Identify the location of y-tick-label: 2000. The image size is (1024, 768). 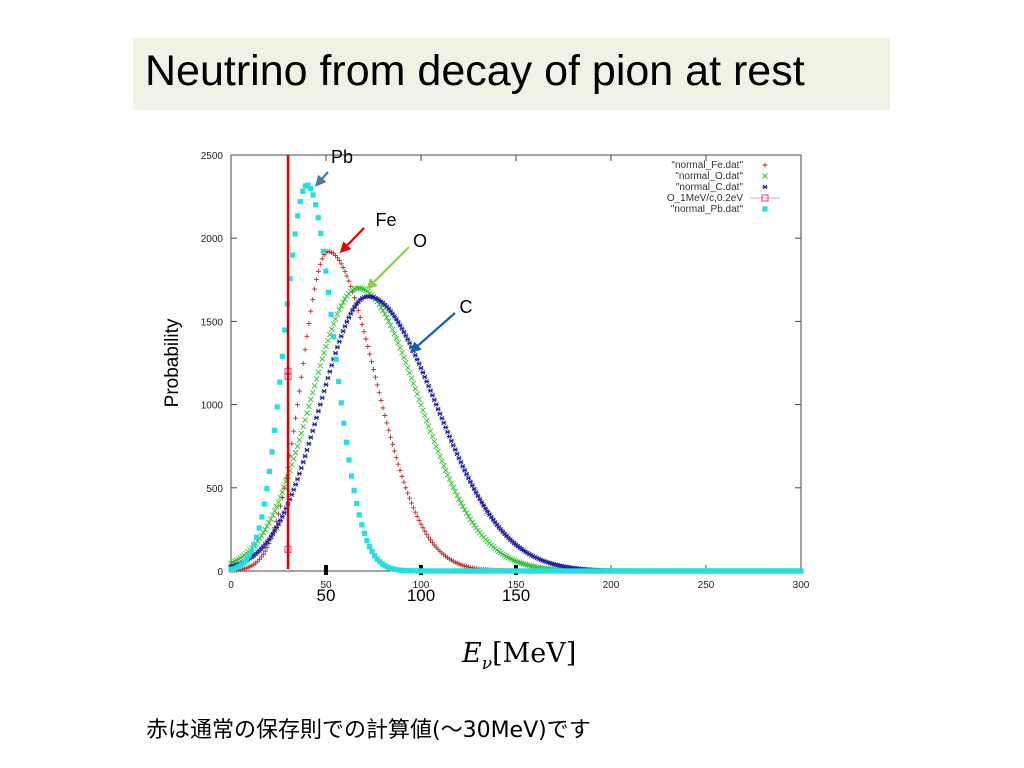
(212, 239).